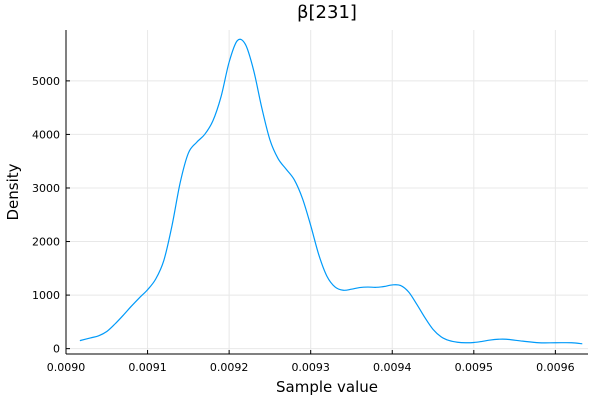 This screenshot has height=400, width=600. What do you see at coordinates (310, 367) in the screenshot?
I see `x-tick-label: 0.0093` at bounding box center [310, 367].